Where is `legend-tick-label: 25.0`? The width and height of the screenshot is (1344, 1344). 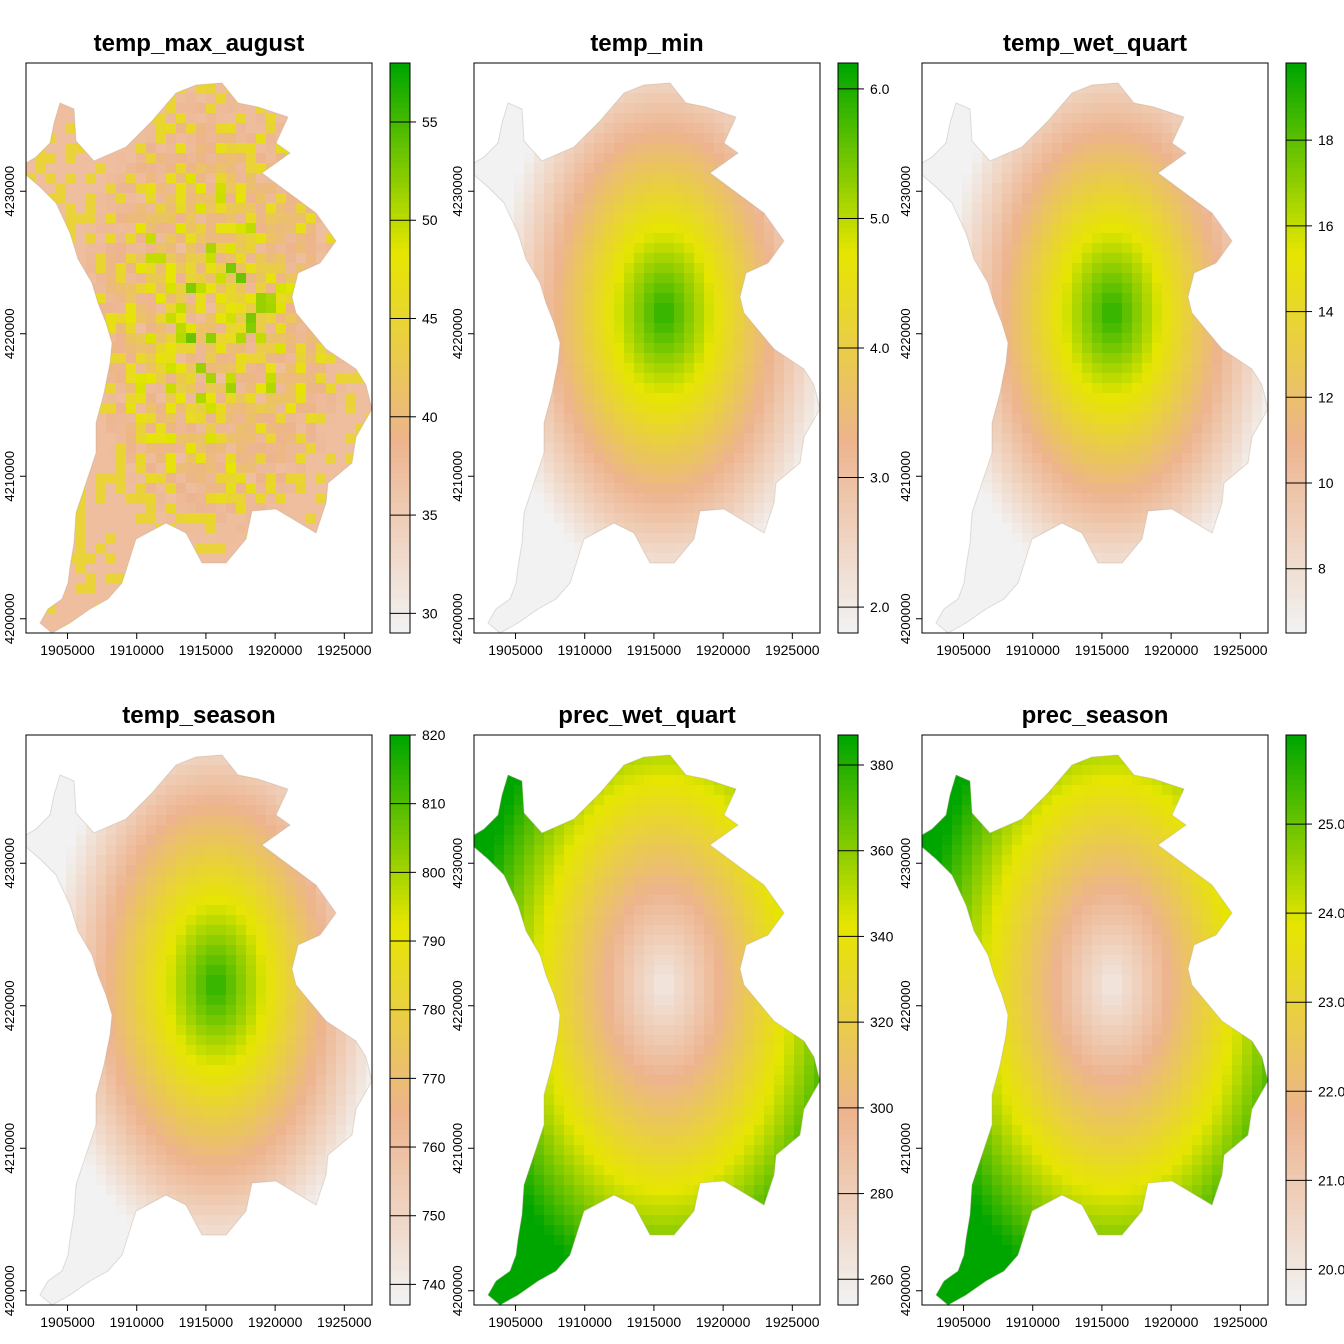 legend-tick-label: 25.0 is located at coordinates (1331, 824).